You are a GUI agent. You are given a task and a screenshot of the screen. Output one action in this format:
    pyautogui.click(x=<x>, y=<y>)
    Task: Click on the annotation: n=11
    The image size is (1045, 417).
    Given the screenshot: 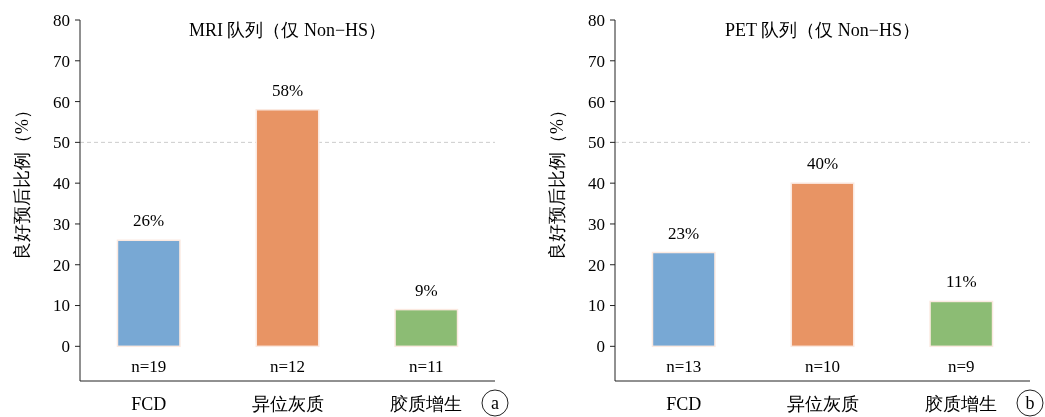 What is the action you would take?
    pyautogui.click(x=426, y=367)
    